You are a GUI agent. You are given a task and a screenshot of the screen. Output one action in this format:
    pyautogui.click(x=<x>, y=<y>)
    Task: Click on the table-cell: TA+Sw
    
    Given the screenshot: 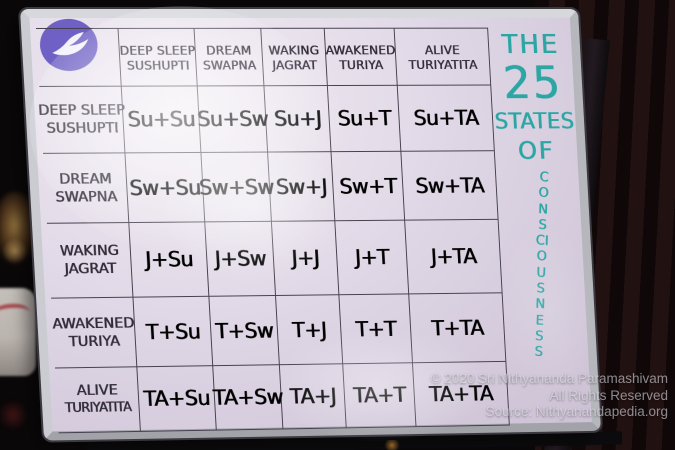 What is the action you would take?
    pyautogui.click(x=248, y=398)
    